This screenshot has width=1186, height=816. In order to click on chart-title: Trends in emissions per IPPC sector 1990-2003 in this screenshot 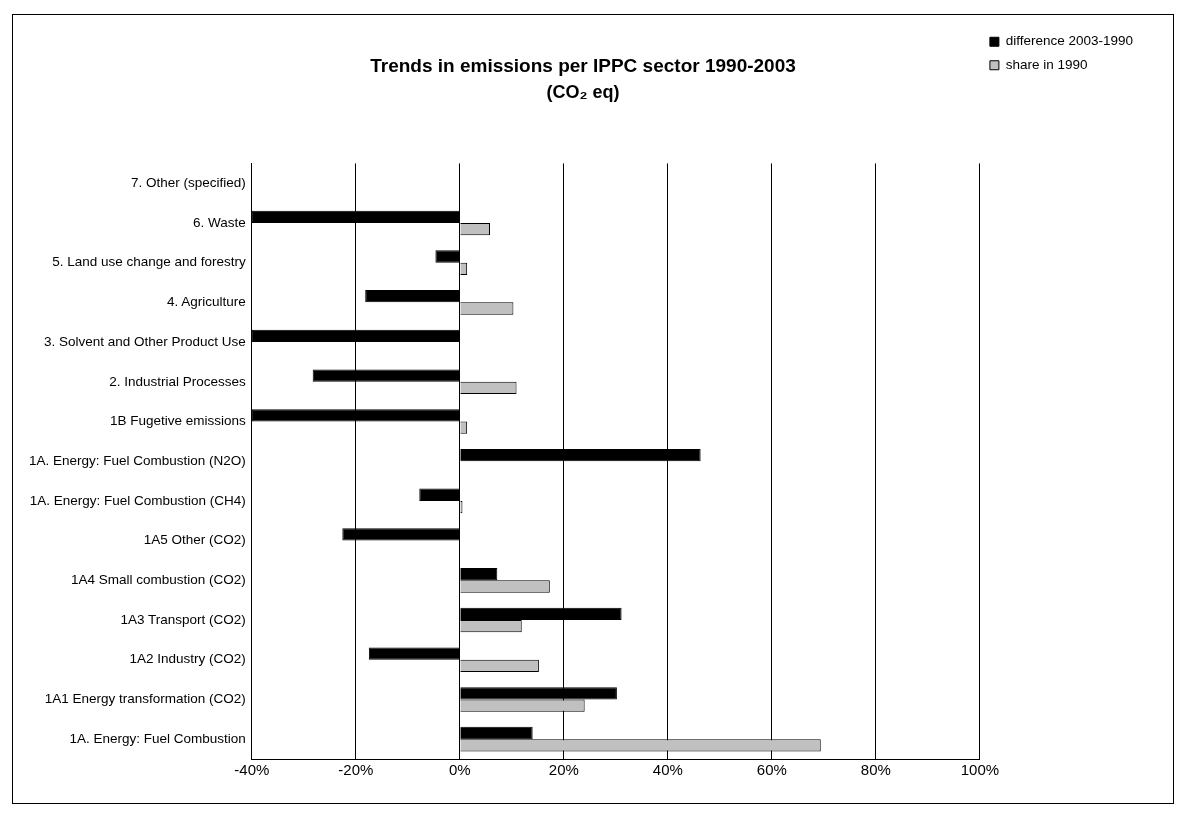, I will do `click(583, 65)`.